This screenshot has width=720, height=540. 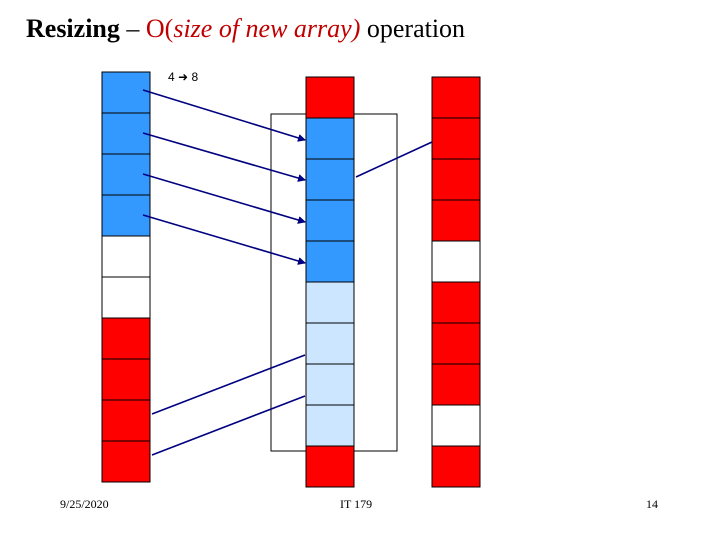 I want to click on title-term: Resizing, so click(x=73, y=28).